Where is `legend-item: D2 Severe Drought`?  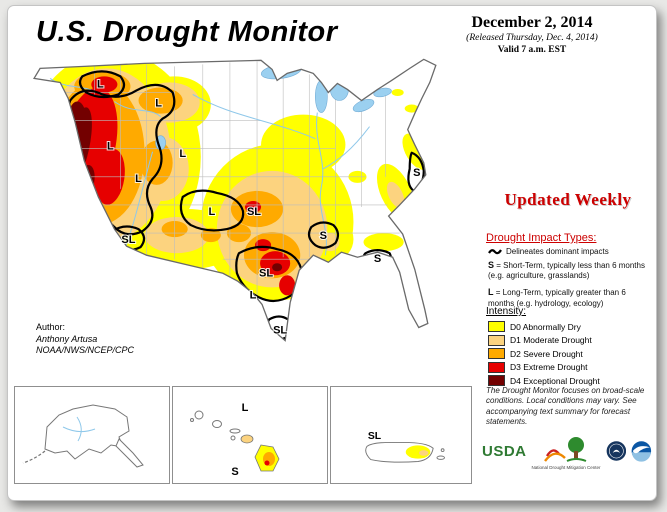 legend-item: D2 Severe Drought is located at coordinates (569, 353).